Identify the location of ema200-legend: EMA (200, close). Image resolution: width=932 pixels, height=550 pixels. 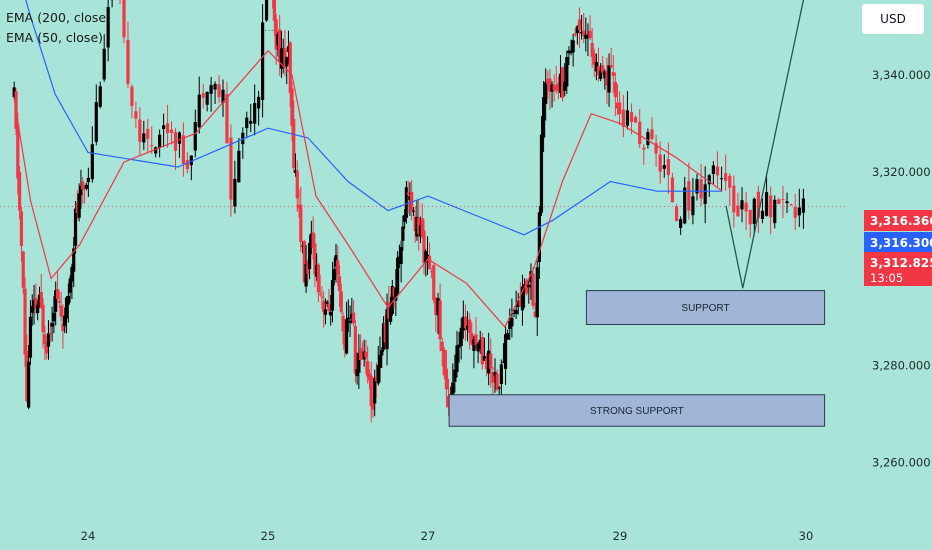
(58, 17).